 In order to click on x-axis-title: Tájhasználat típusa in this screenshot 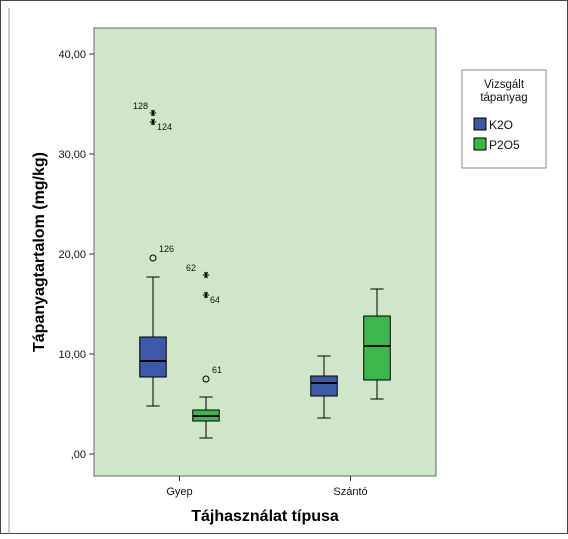, I will do `click(265, 516)`.